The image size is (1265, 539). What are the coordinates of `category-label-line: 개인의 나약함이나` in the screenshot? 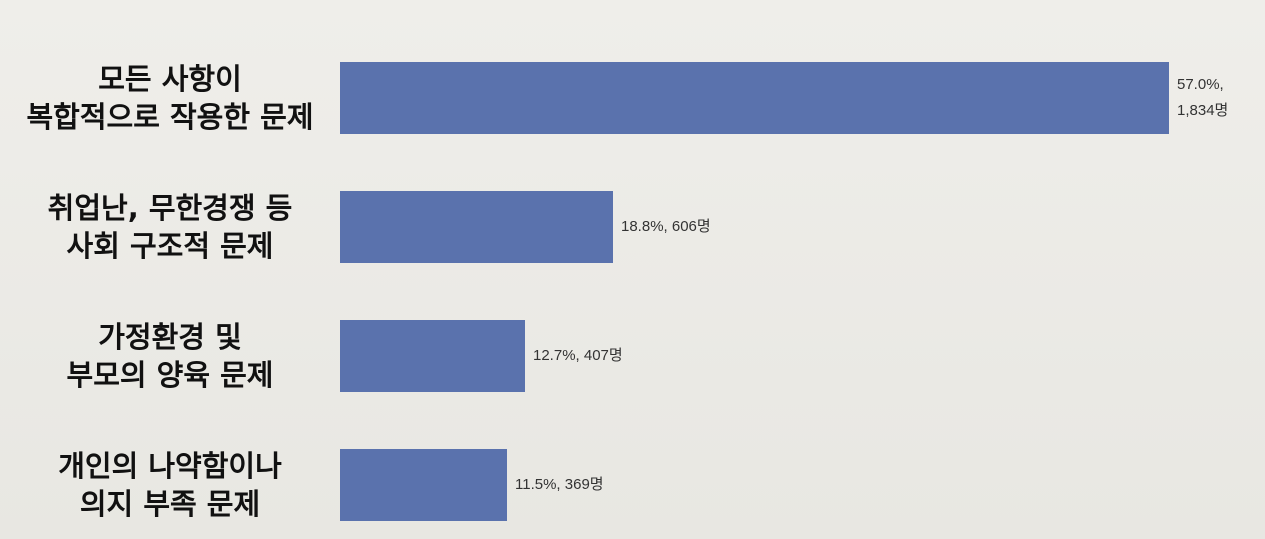 It's located at (170, 466).